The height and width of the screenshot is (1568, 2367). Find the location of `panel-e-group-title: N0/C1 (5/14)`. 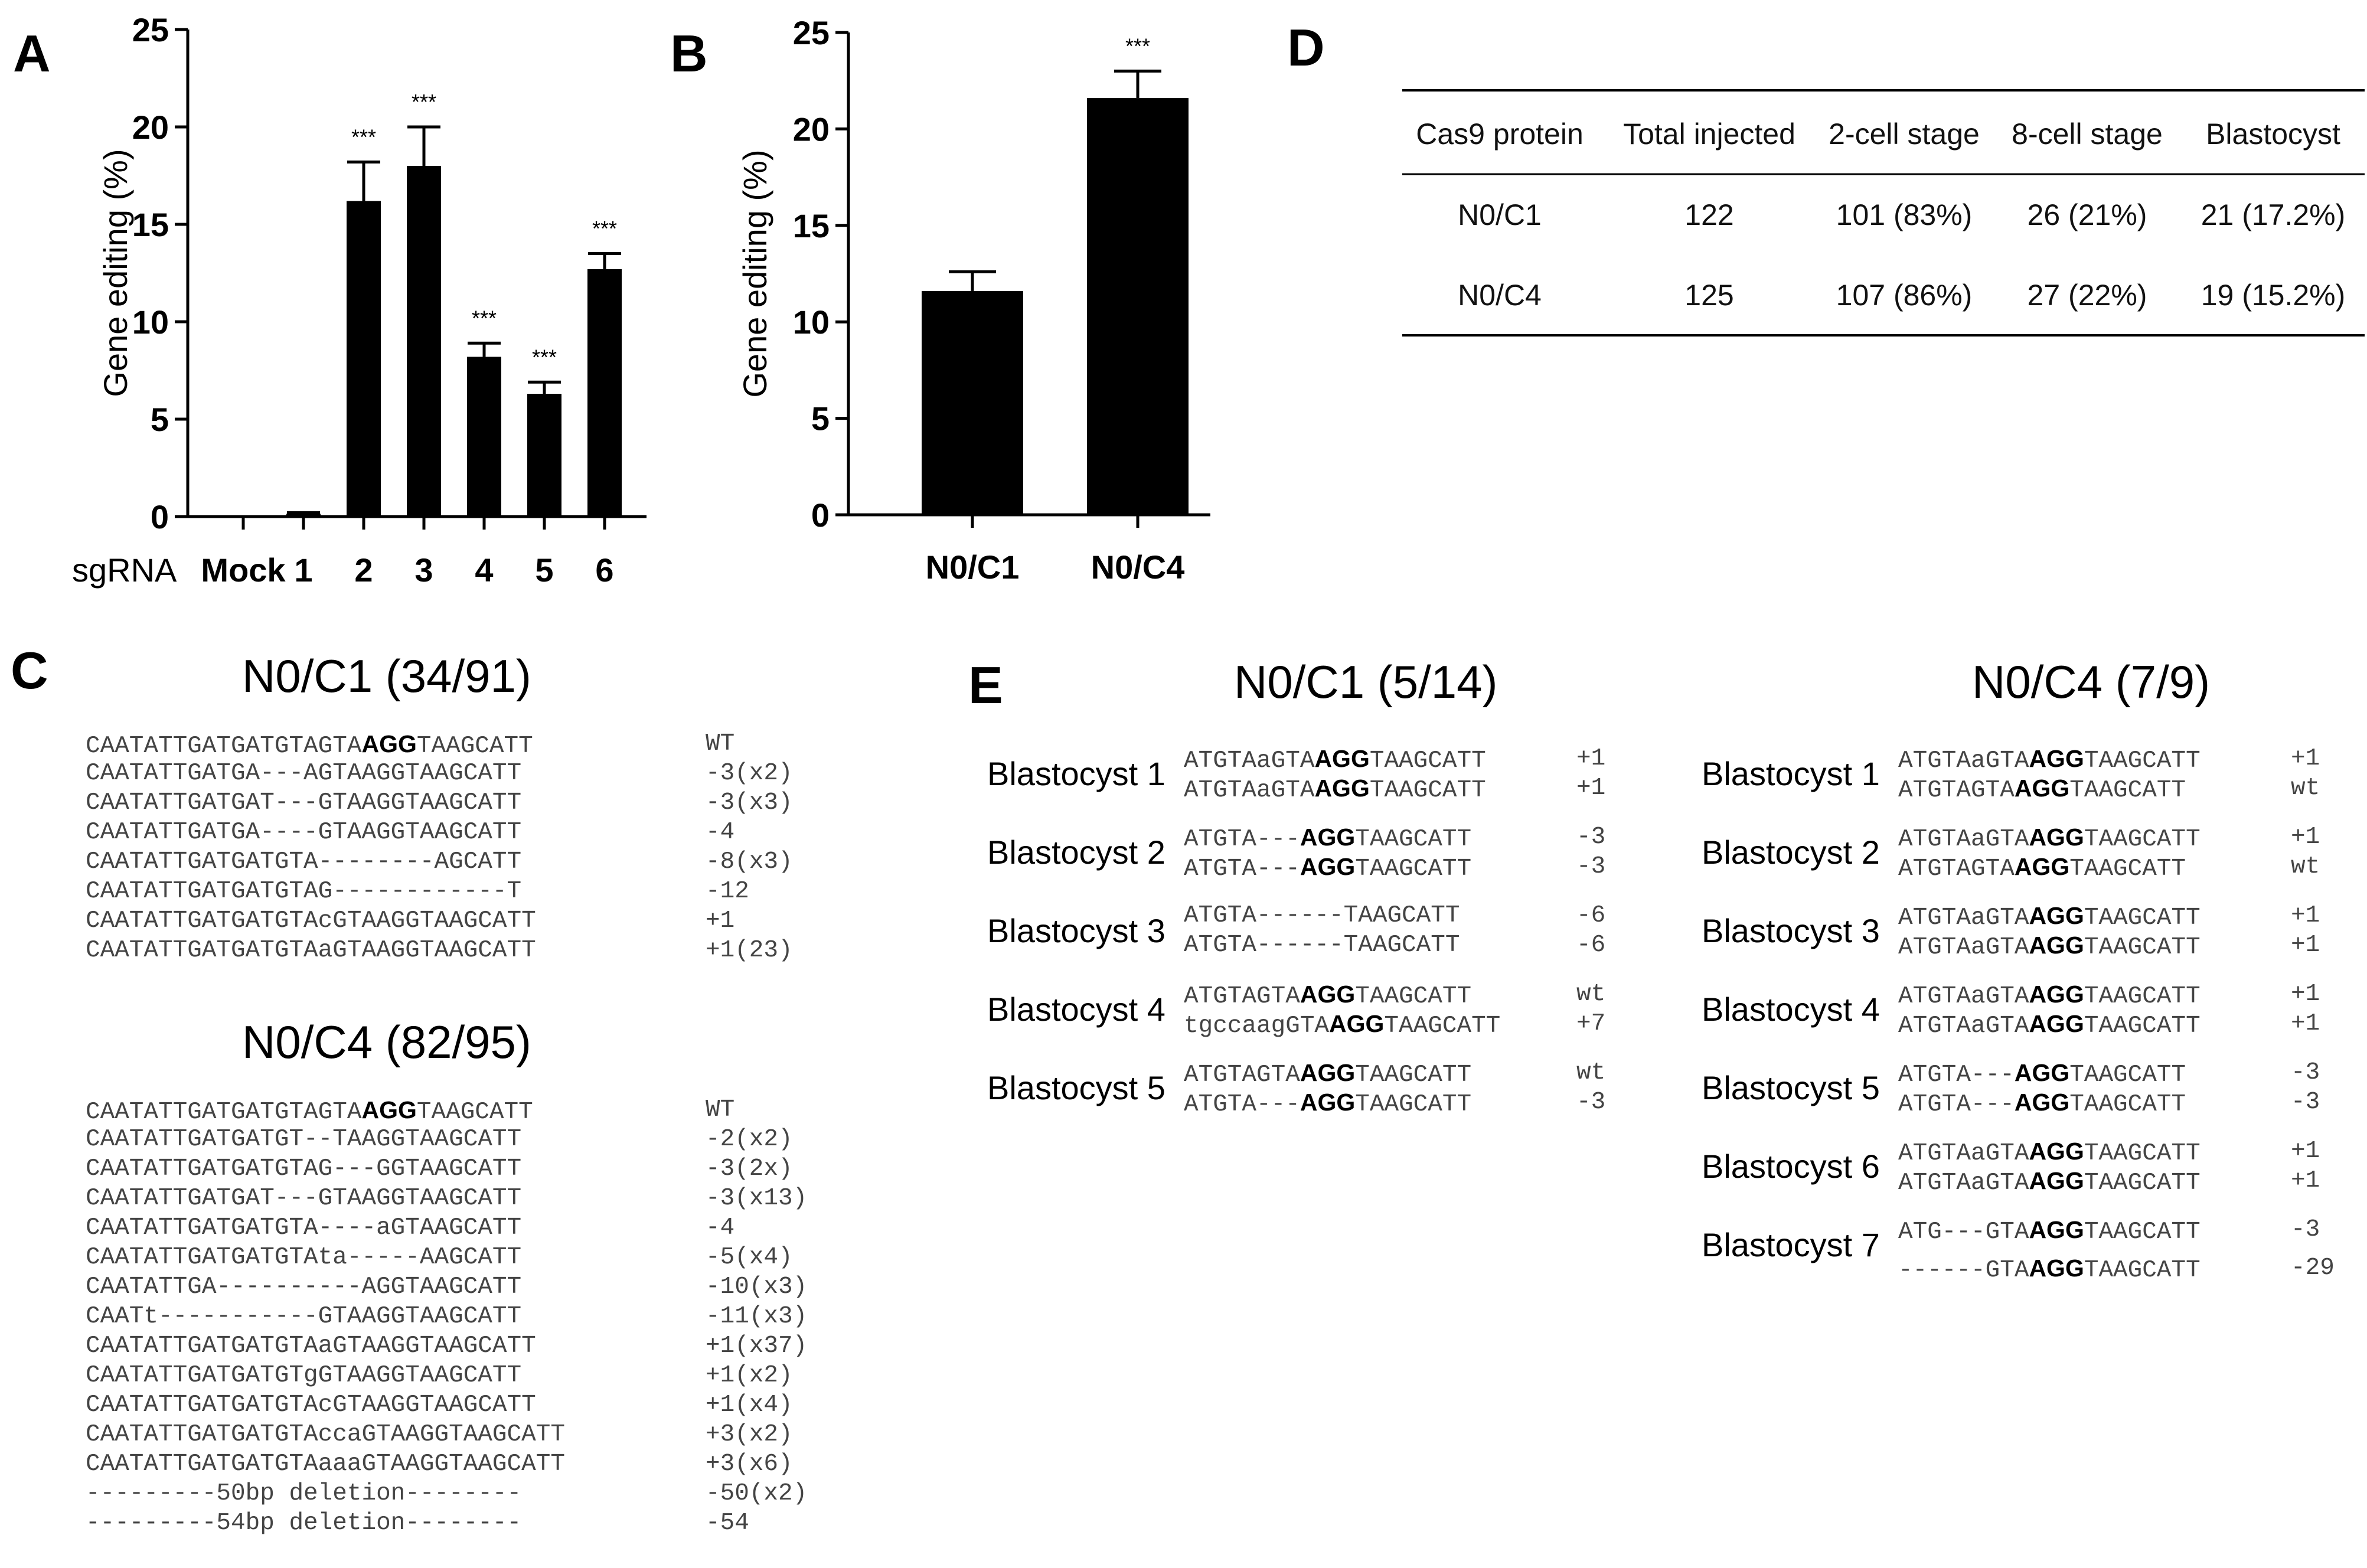

panel-e-group-title: N0/C1 (5/14) is located at coordinates (1366, 682).